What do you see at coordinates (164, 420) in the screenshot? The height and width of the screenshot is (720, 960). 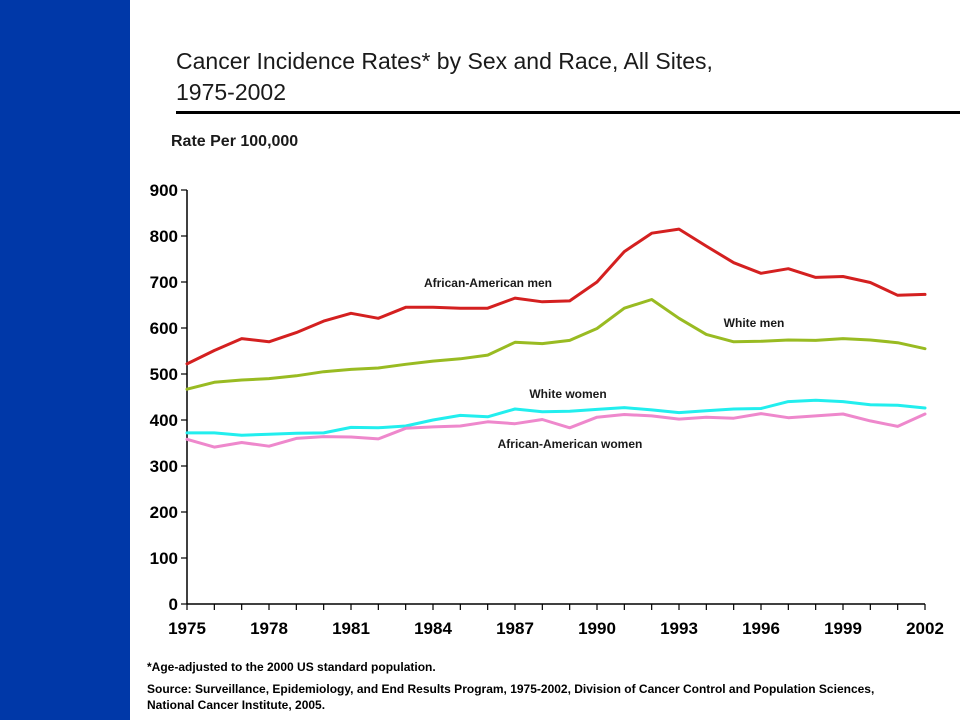 I see `y-tick-label: 400` at bounding box center [164, 420].